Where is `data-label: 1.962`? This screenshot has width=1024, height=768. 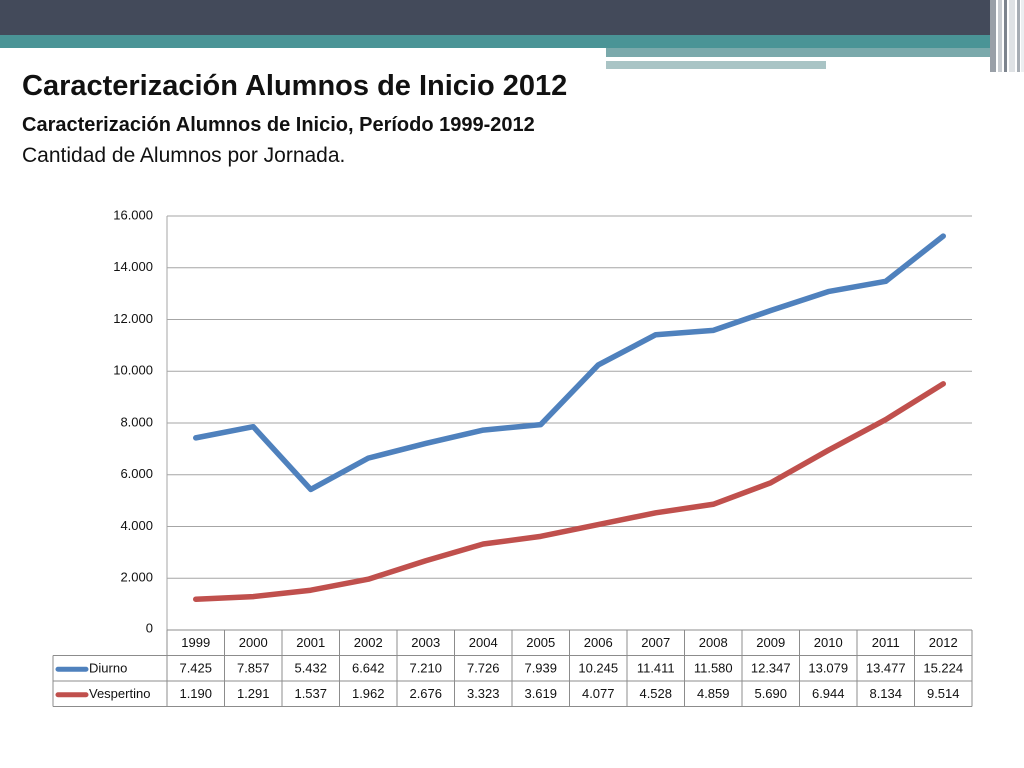
data-label: 1.962 is located at coordinates (368, 693).